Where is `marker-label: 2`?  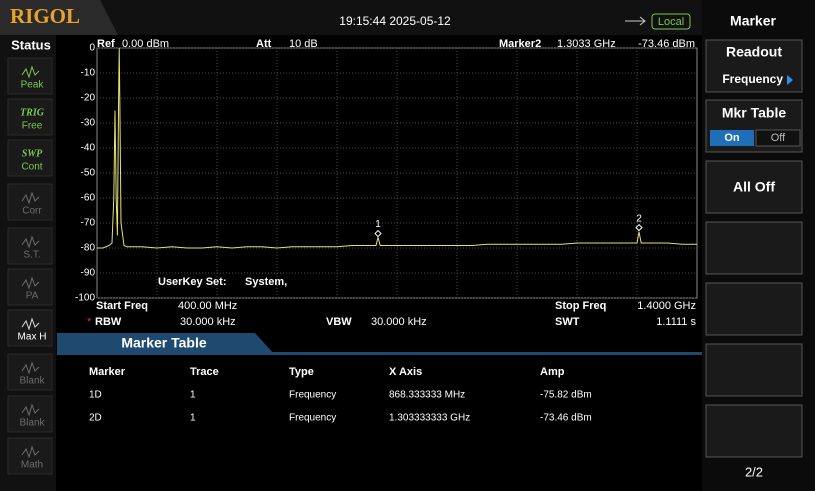 marker-label: 2 is located at coordinates (639, 218).